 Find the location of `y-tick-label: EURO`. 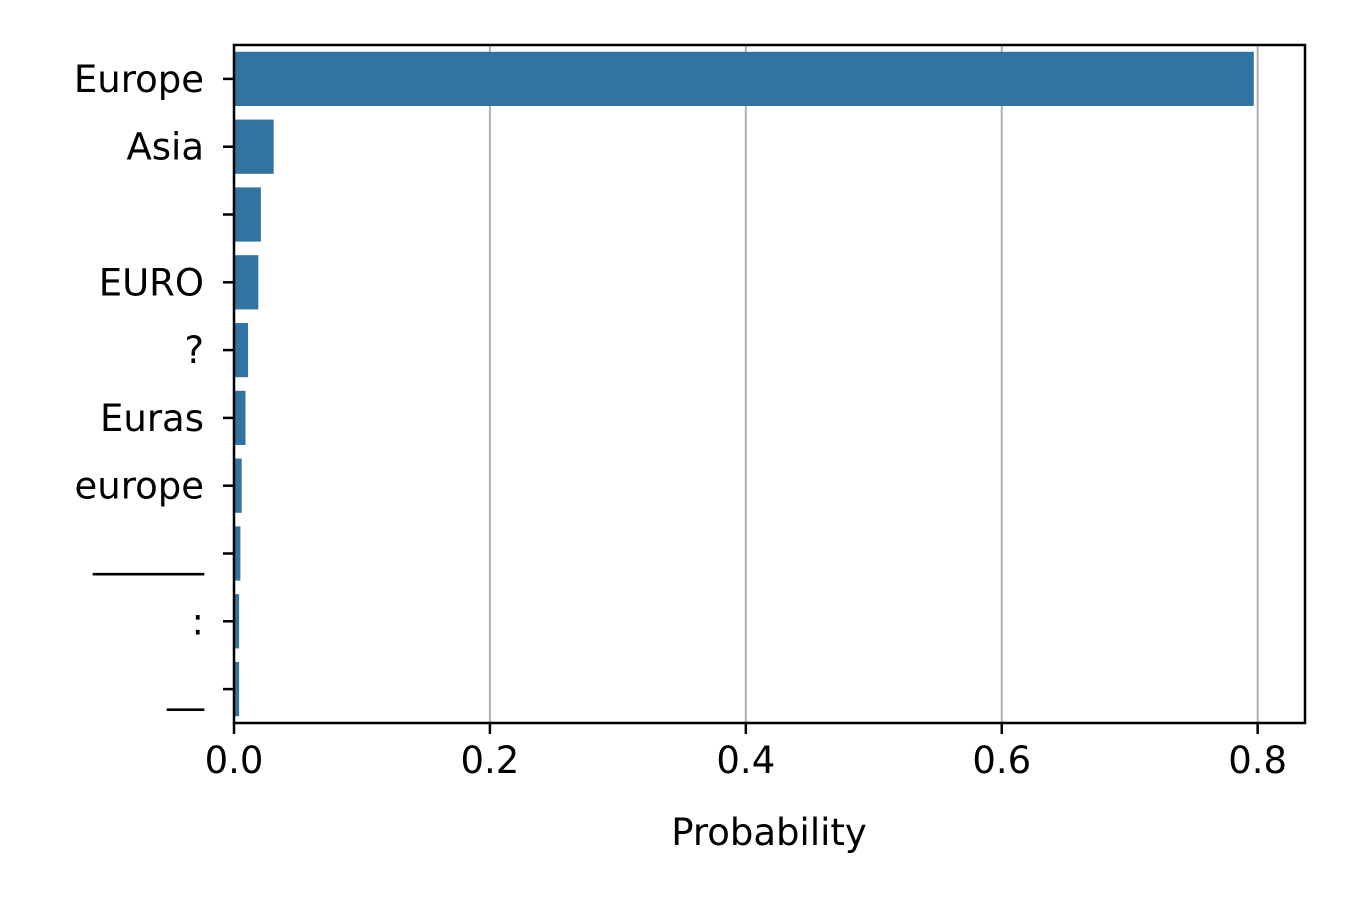

y-tick-label: EURO is located at coordinates (151, 282).